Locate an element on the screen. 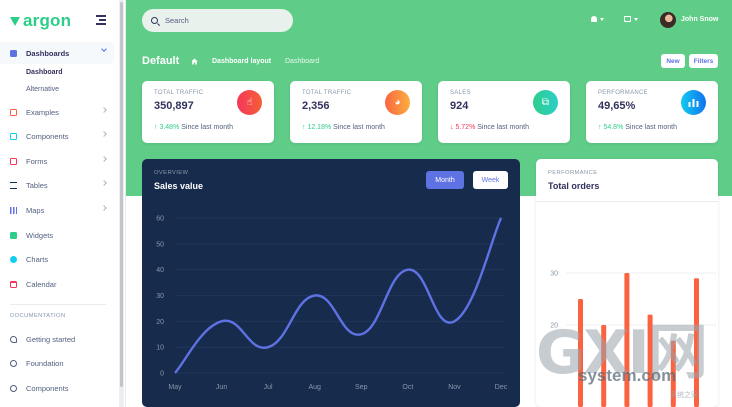 This screenshot has height=407, width=732. sidebar-item-dashboards: Dashboards is located at coordinates (57, 53).